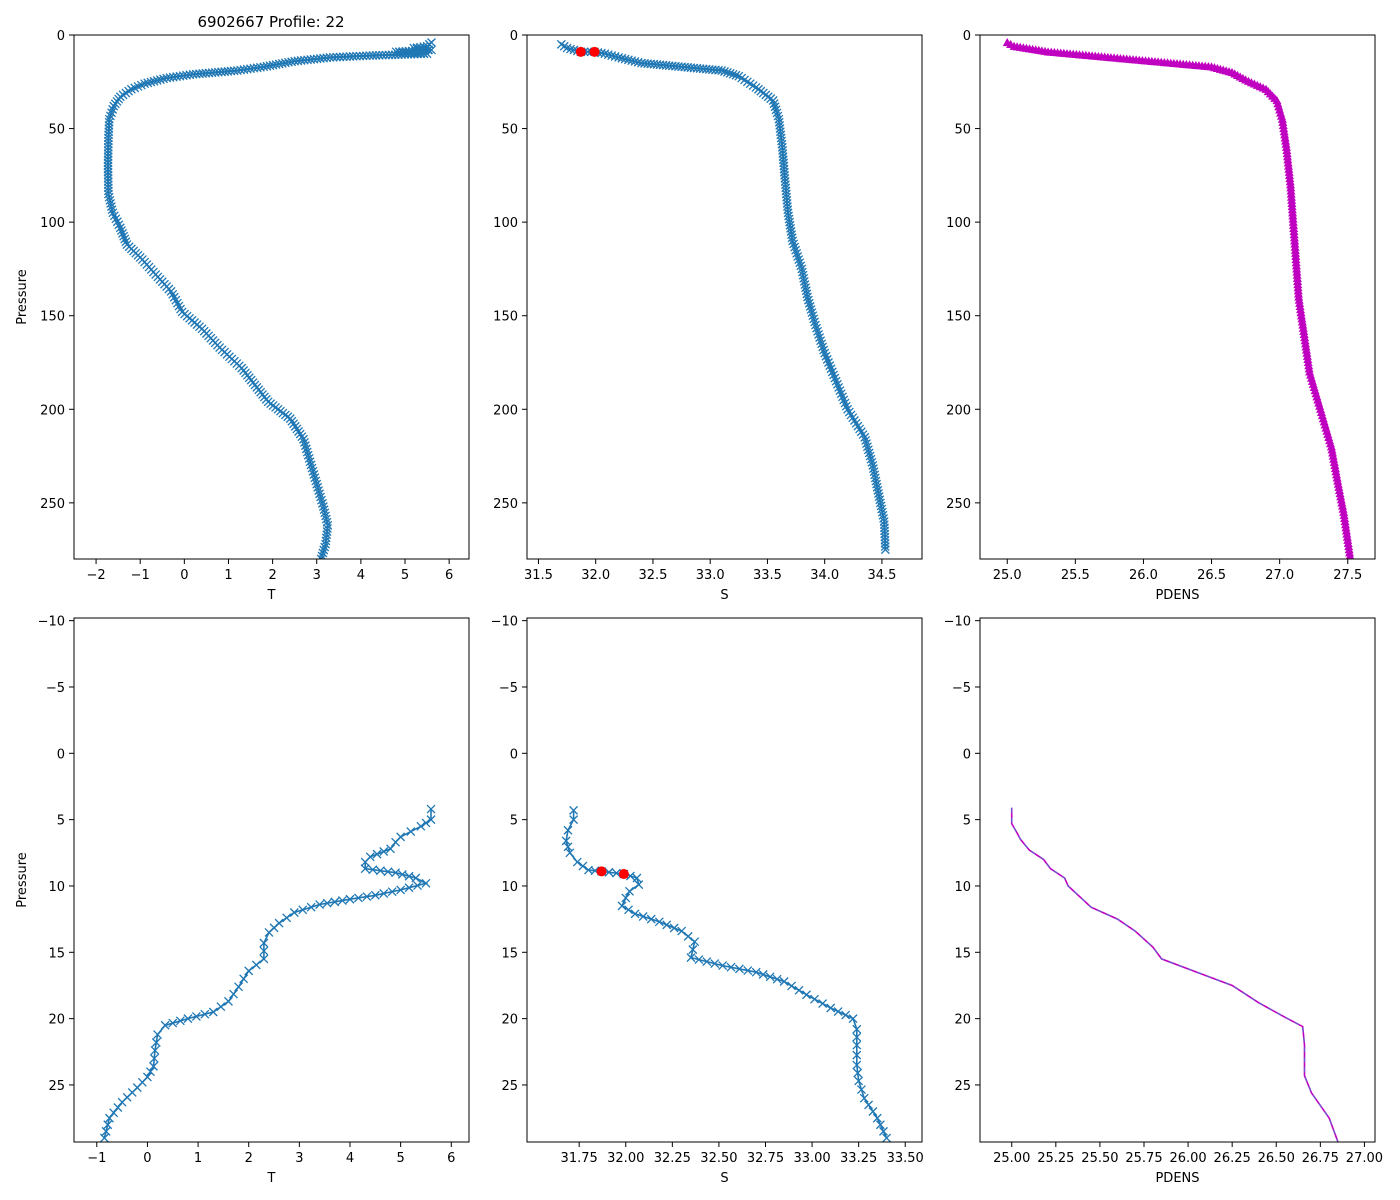 The width and height of the screenshot is (1400, 1200). I want to click on x-tick-label: 26.0, so click(1143, 575).